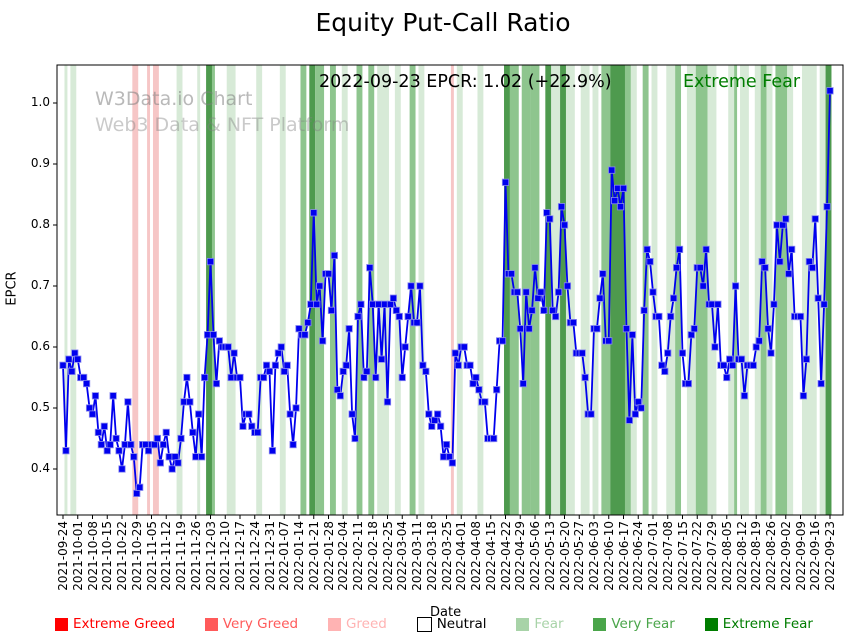 The width and height of the screenshot is (846, 642). What do you see at coordinates (800, 556) in the screenshot?
I see `x-tick-label: 2022-09-09` at bounding box center [800, 556].